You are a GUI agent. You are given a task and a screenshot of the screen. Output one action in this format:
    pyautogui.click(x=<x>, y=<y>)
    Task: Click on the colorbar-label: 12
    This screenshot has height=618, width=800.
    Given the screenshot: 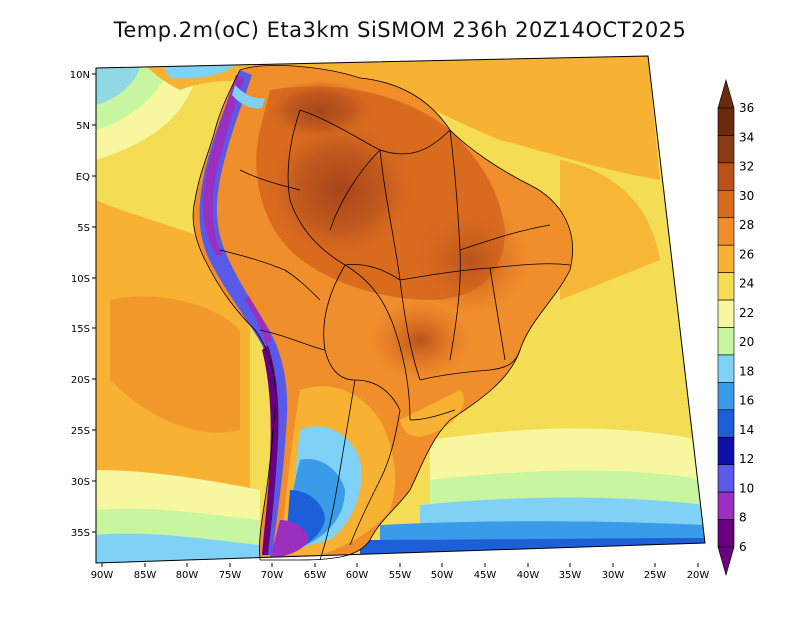 What is the action you would take?
    pyautogui.click(x=746, y=459)
    